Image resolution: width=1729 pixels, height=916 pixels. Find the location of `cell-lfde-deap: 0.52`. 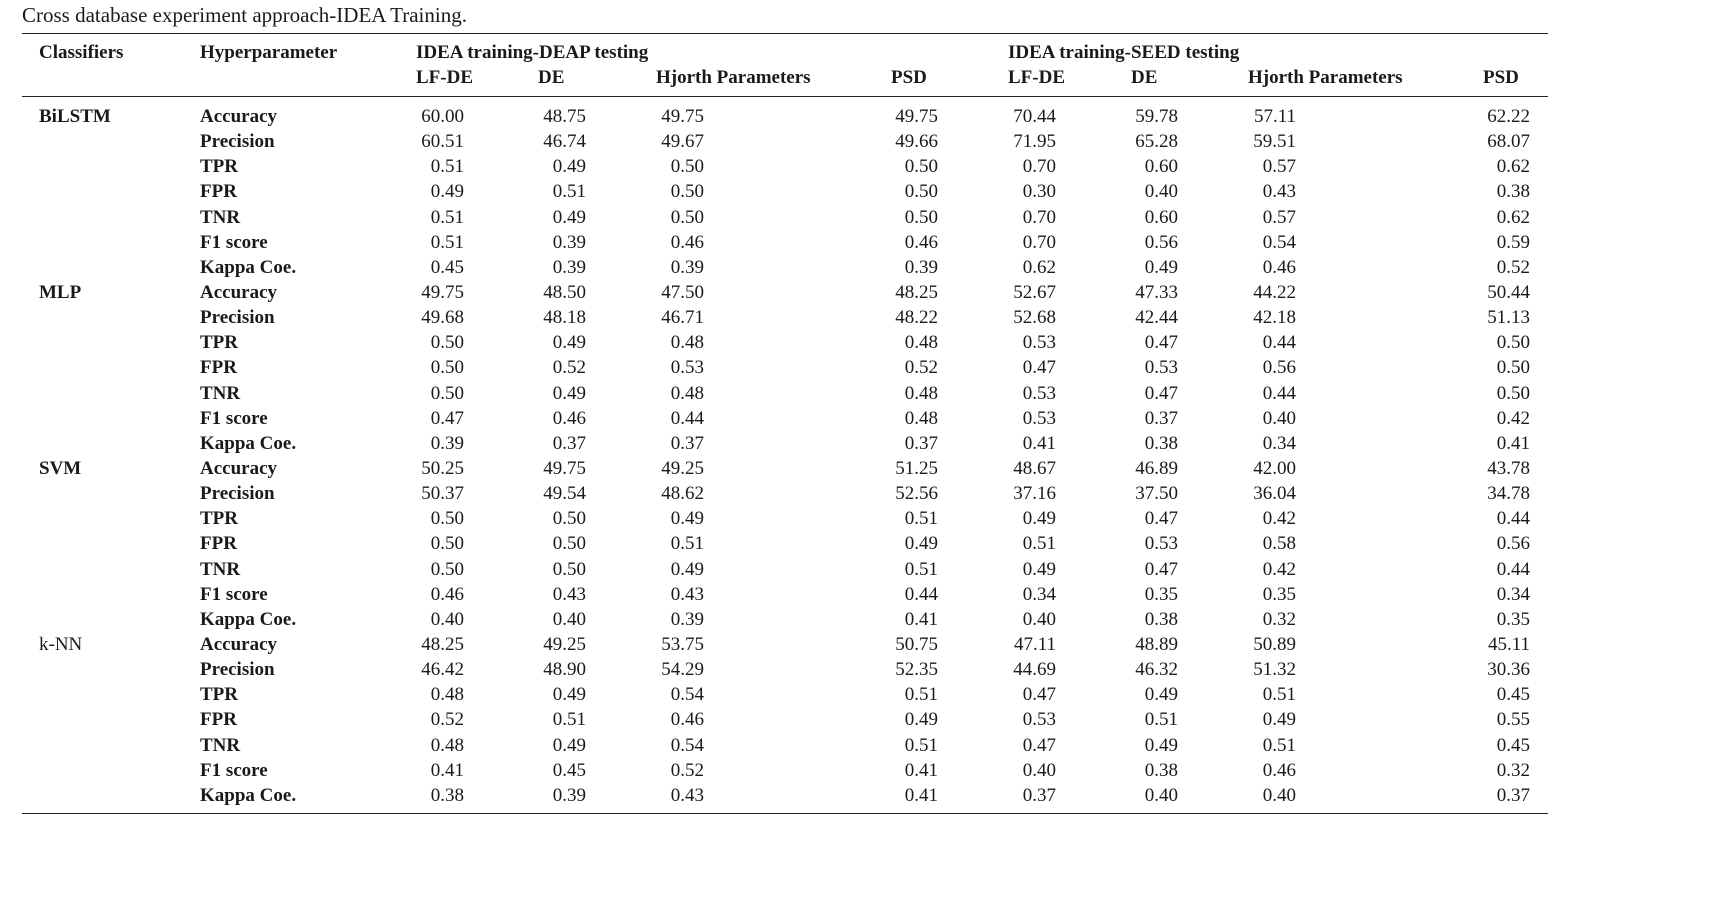

cell-lfde-deap: 0.52 is located at coordinates (447, 720).